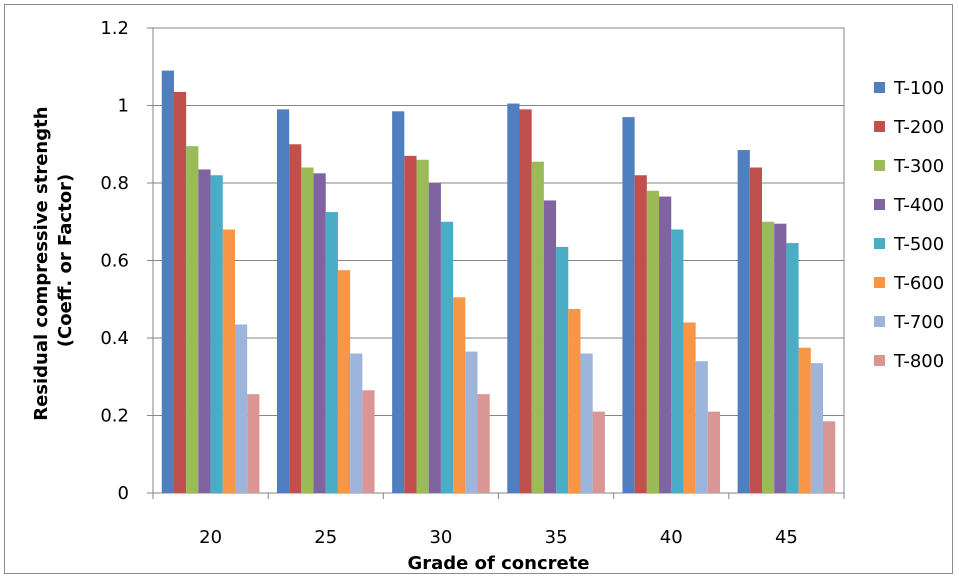 Image resolution: width=959 pixels, height=580 pixels. Describe the element at coordinates (909, 225) in the screenshot. I see `legend: T-100 T-200 T-300 T-400 T-500 T-600 T-700 T-800` at that location.